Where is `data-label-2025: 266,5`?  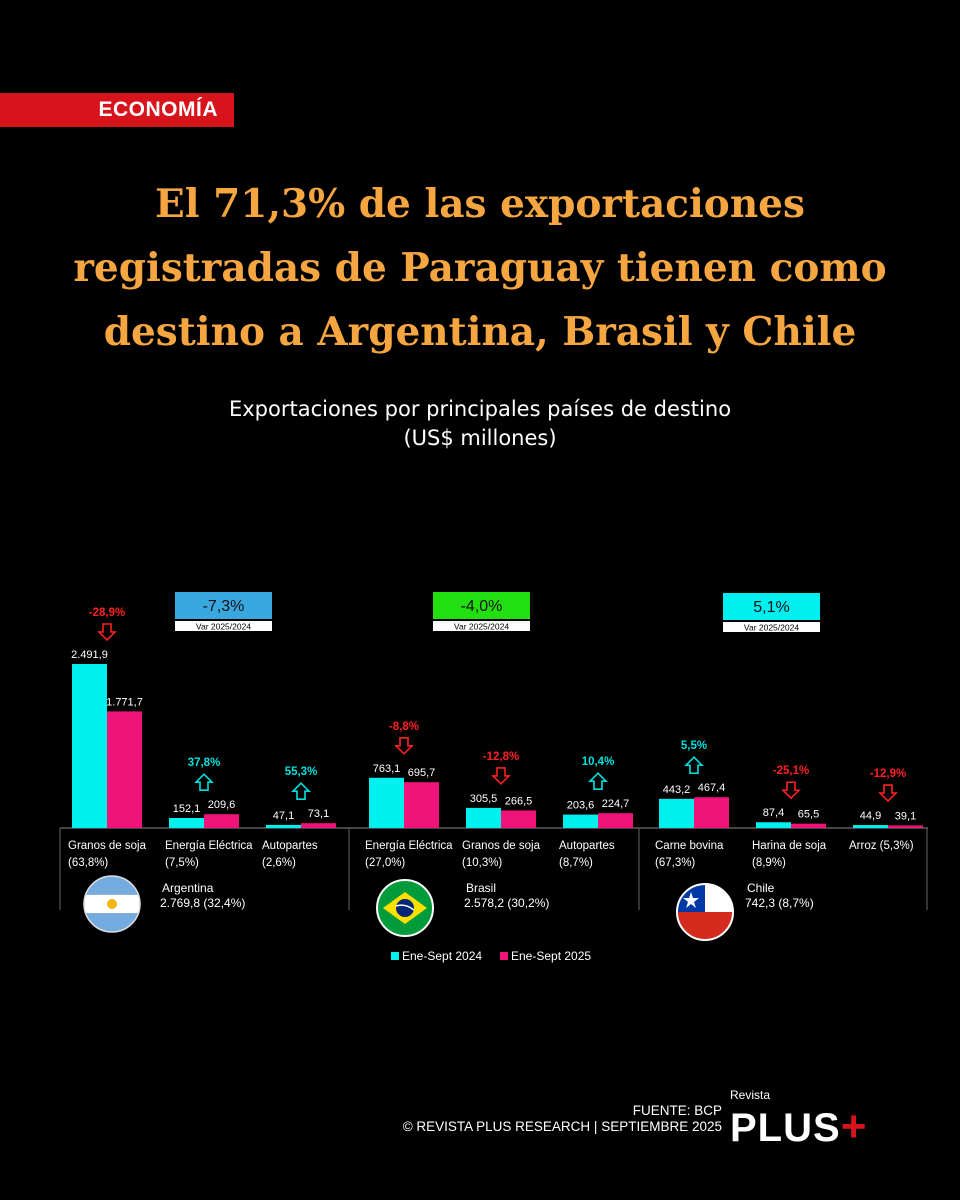
data-label-2025: 266,5 is located at coordinates (519, 801).